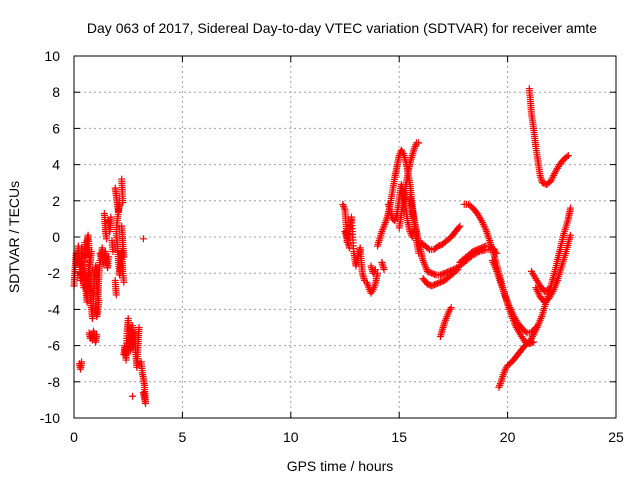  Describe the element at coordinates (52, 56) in the screenshot. I see `y-tick-label: 10` at that location.